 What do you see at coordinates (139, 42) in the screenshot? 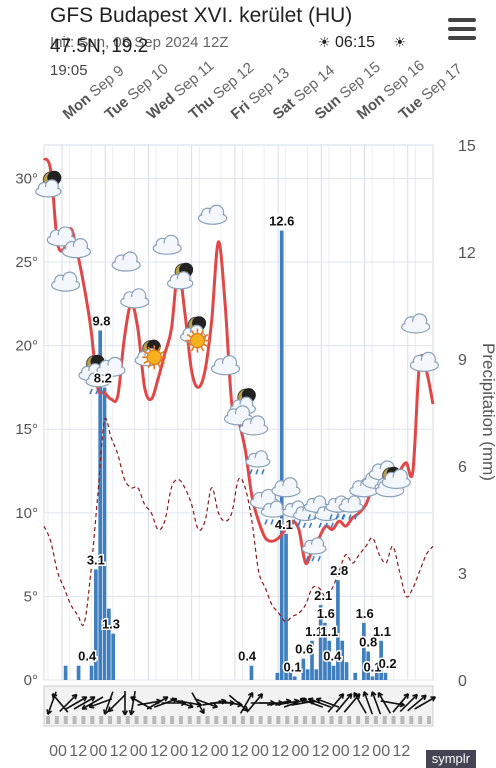
I see `init-time: Init: Sun, 08 Sep 2024 12Z` at bounding box center [139, 42].